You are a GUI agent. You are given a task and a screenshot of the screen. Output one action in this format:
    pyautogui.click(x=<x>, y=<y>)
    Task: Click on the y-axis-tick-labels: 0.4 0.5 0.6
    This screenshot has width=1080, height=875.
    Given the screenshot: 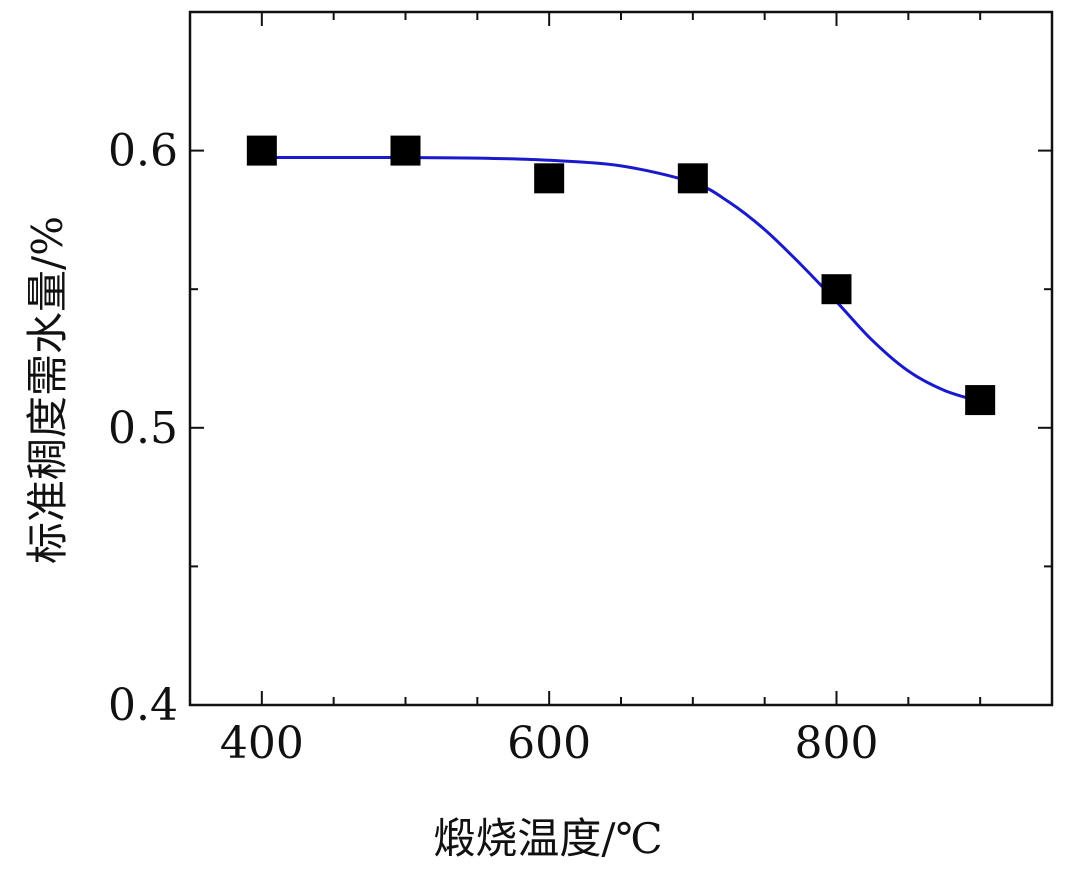 What is the action you would take?
    pyautogui.click(x=143, y=428)
    